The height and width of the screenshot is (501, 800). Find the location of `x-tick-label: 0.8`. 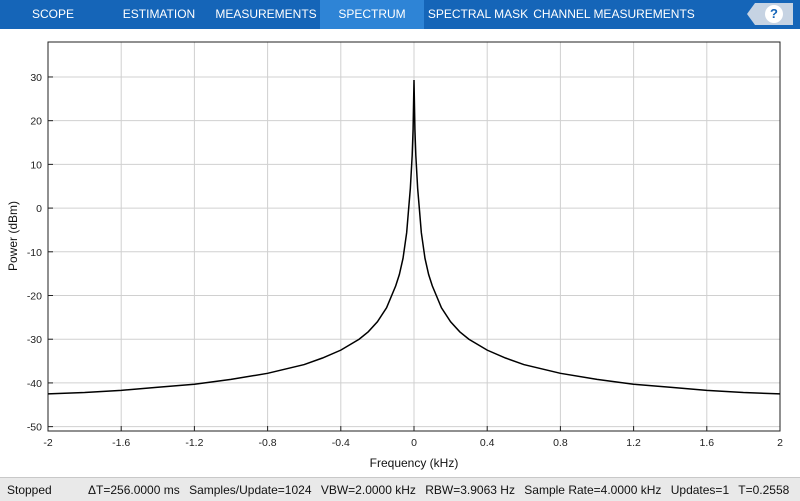

x-tick-label: 0.8 is located at coordinates (560, 443).